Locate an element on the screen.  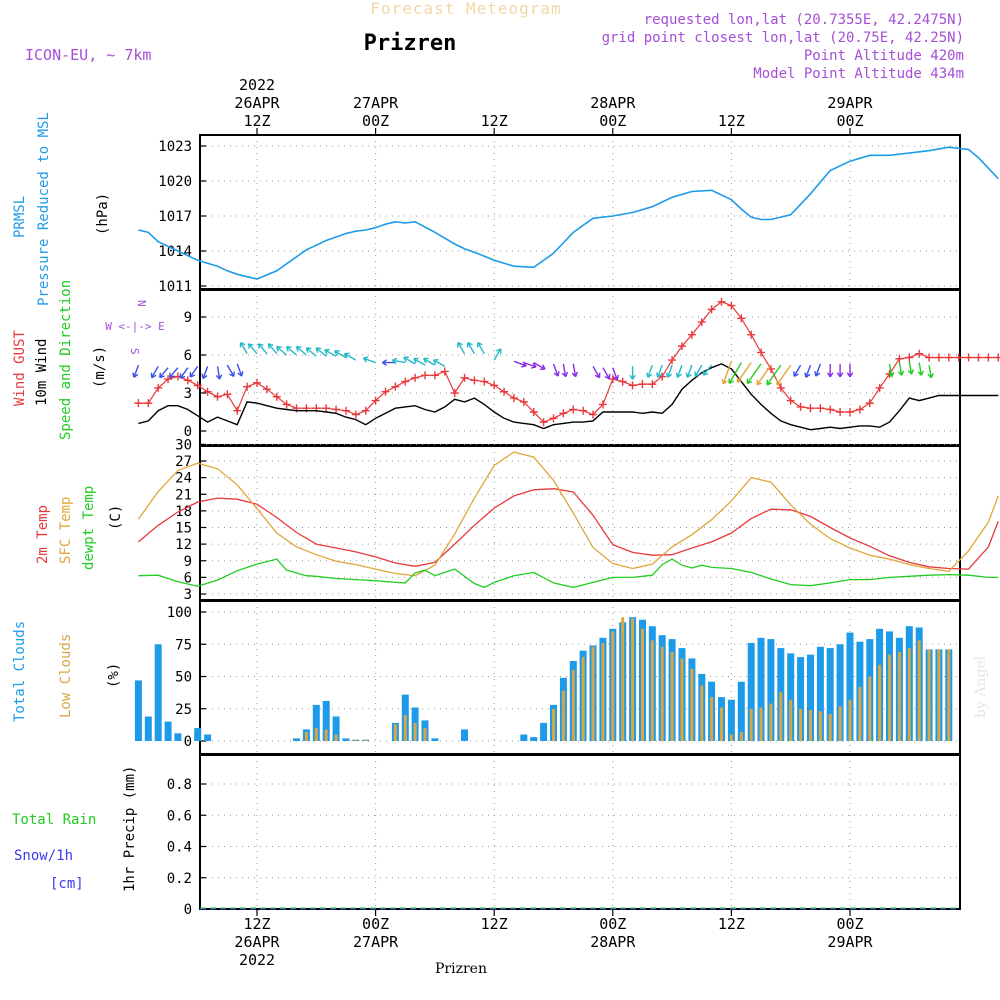
top-time-label: 28APR is located at coordinates (613, 103).